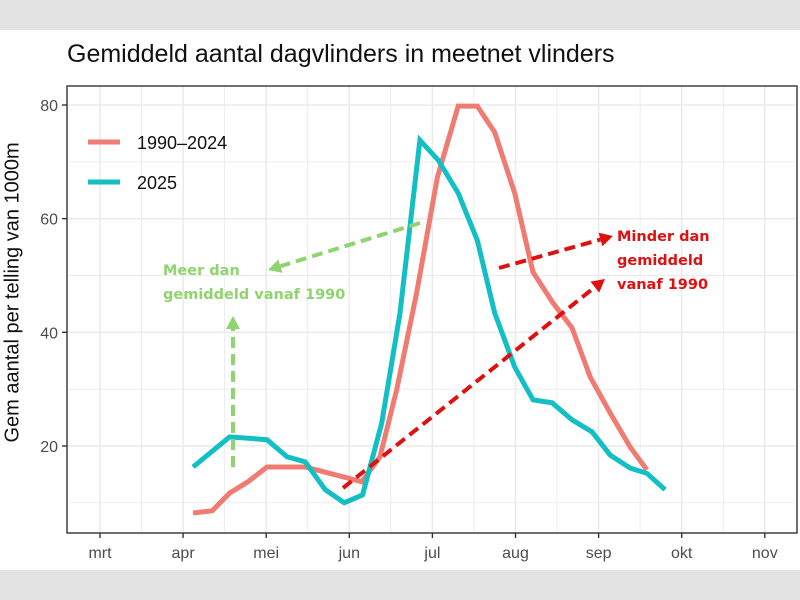 The height and width of the screenshot is (600, 800). What do you see at coordinates (660, 261) in the screenshot?
I see `annotation-less-text: gemiddeld` at bounding box center [660, 261].